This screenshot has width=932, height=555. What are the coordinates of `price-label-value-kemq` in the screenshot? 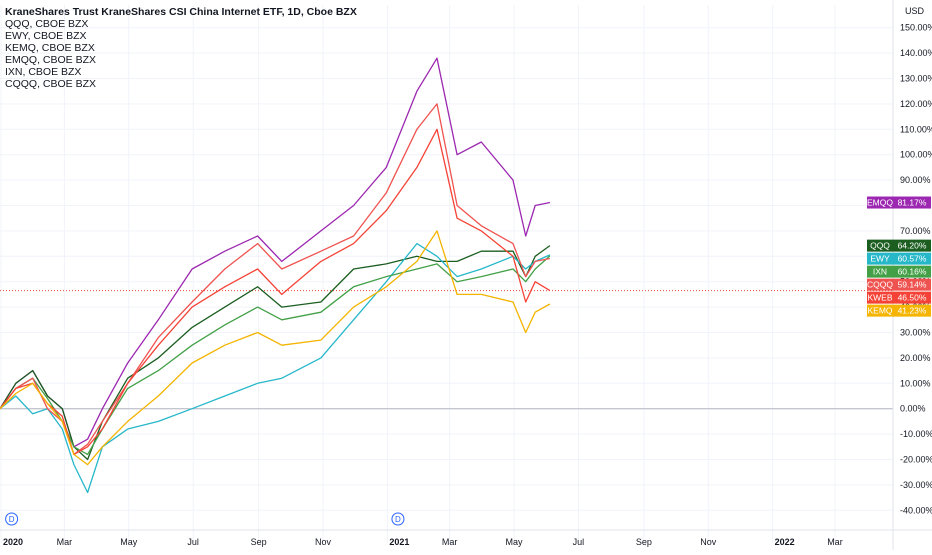 It's located at (912, 310).